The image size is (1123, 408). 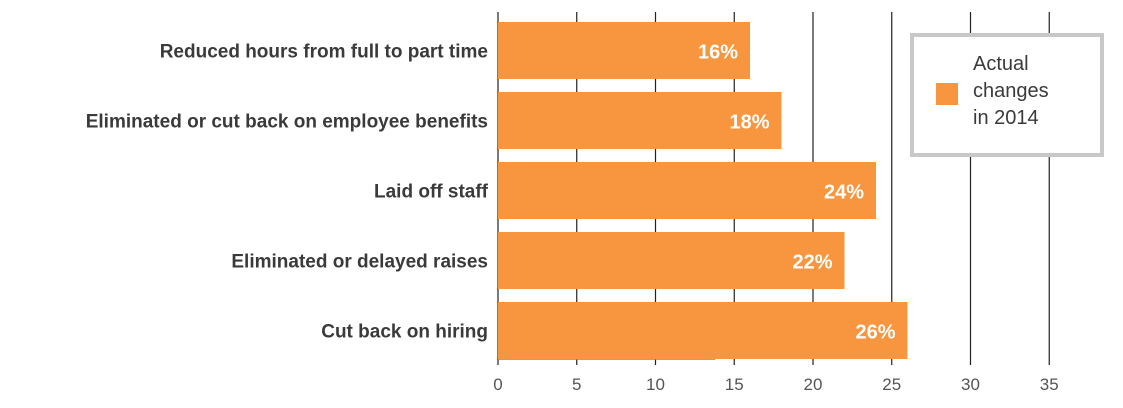 I want to click on data-label-1: 16%, so click(x=718, y=53).